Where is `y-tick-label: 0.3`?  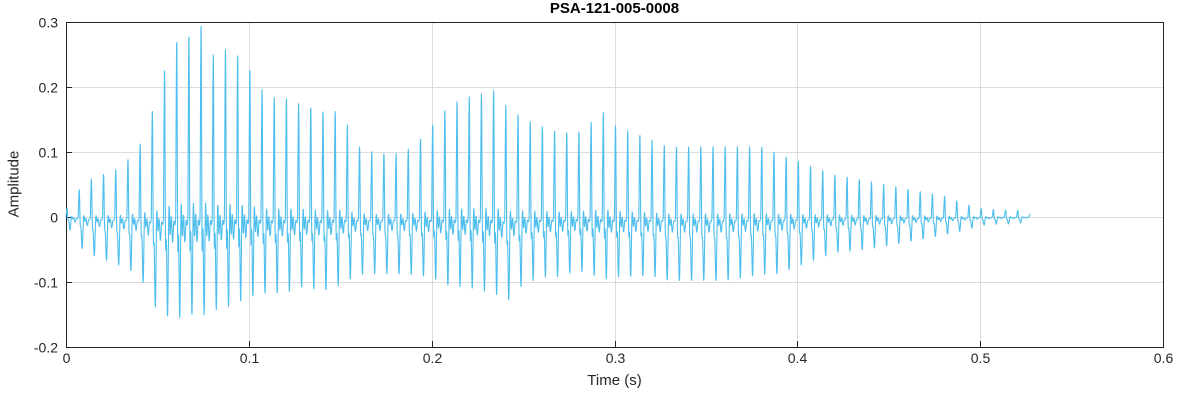 y-tick-label: 0.3 is located at coordinates (49, 23).